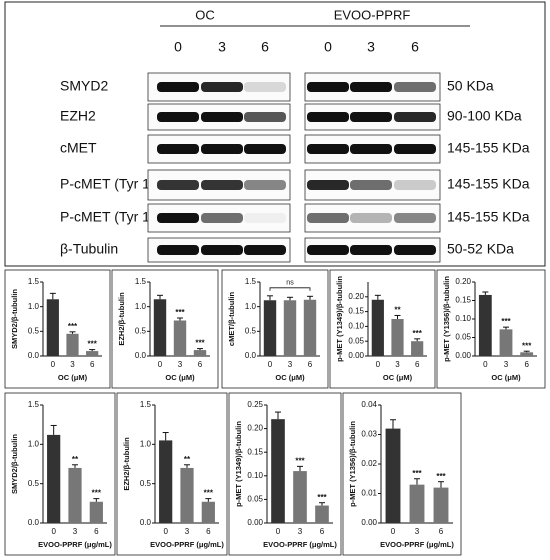 The width and height of the screenshot is (550, 560). Describe the element at coordinates (255, 404) in the screenshot. I see `y-tick-label: 0.25` at that location.